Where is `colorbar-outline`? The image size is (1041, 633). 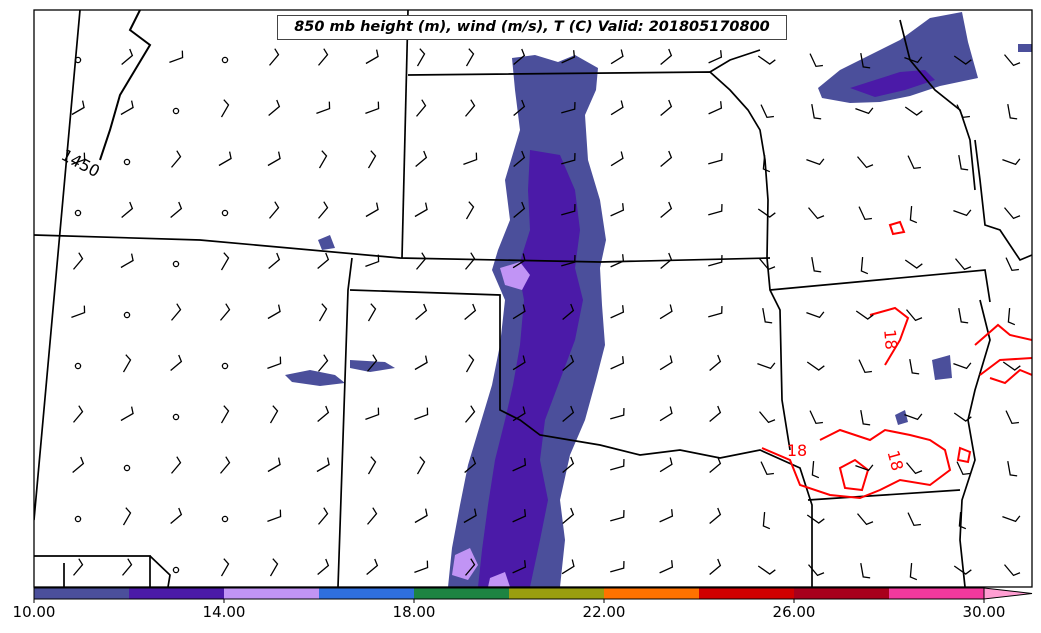 colorbar-outline is located at coordinates (509, 593).